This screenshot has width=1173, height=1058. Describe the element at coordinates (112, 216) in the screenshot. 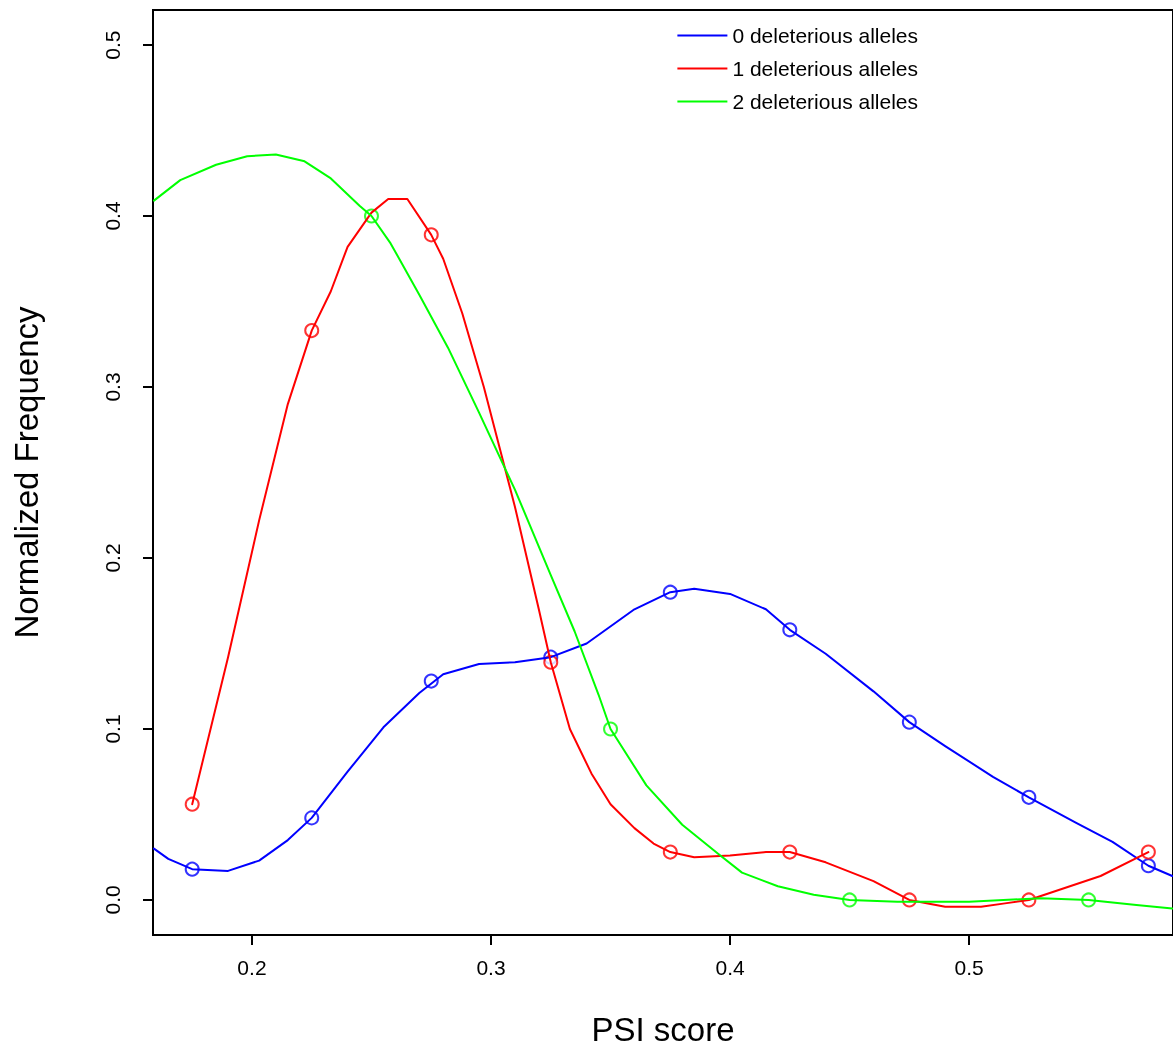

I see `y-tick-label: 0.4` at that location.